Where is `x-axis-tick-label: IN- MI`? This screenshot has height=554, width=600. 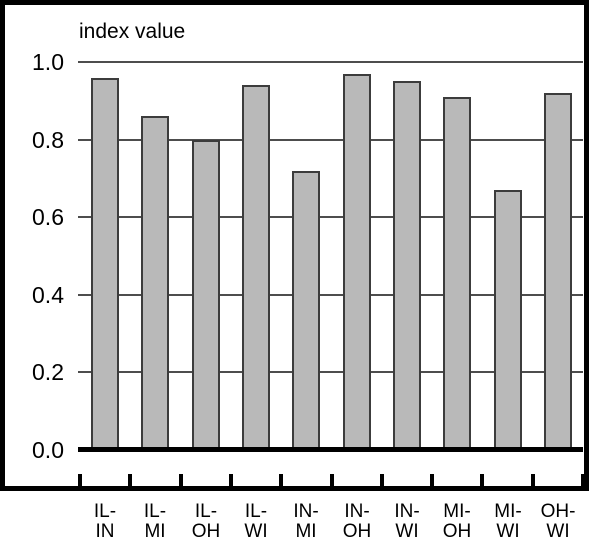
x-axis-tick-label: IN- MI is located at coordinates (306, 522).